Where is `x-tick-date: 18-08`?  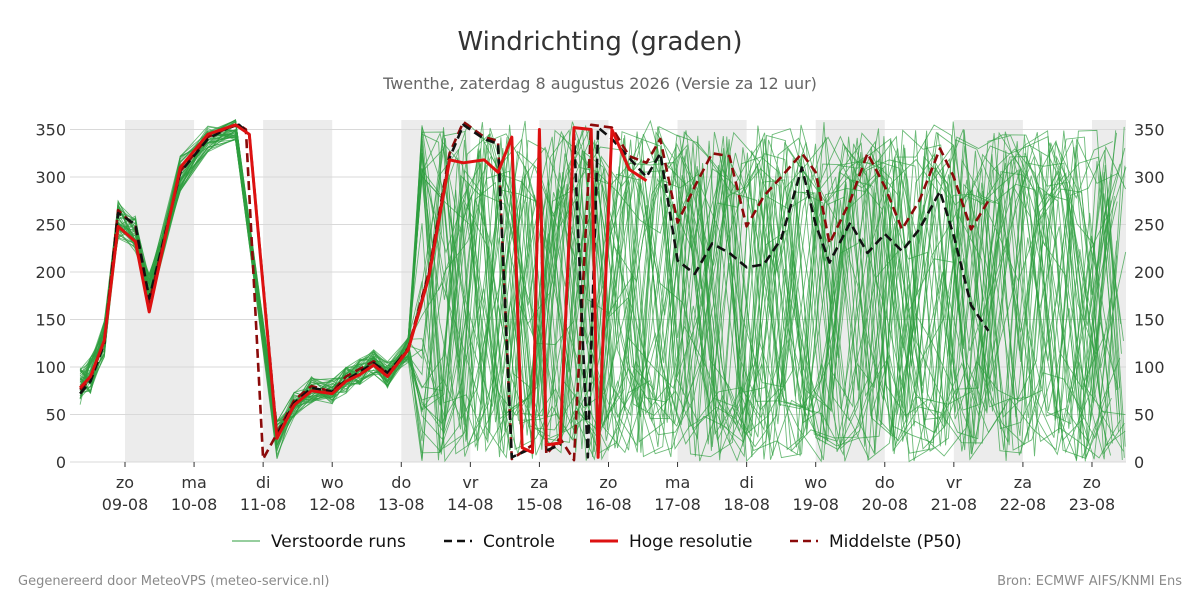 x-tick-date: 18-08 is located at coordinates (746, 504).